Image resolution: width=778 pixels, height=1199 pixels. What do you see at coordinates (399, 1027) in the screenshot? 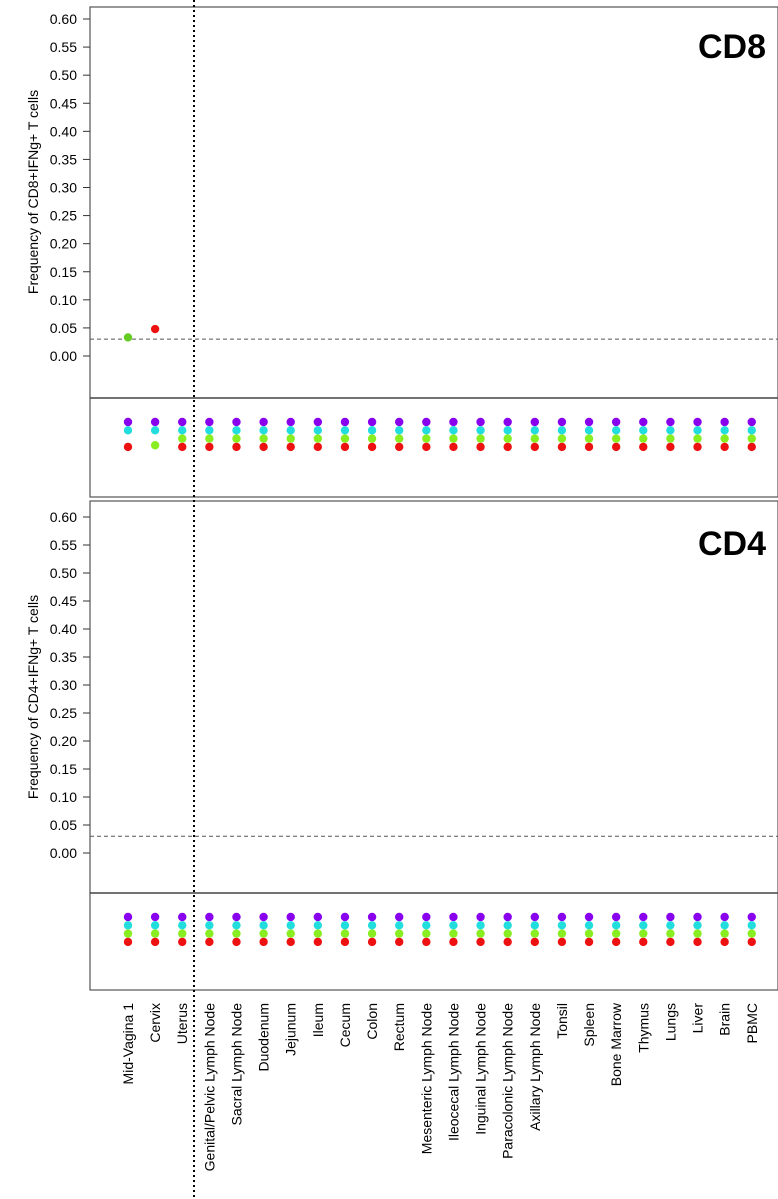
I see `x-axis-label: Rectum` at bounding box center [399, 1027].